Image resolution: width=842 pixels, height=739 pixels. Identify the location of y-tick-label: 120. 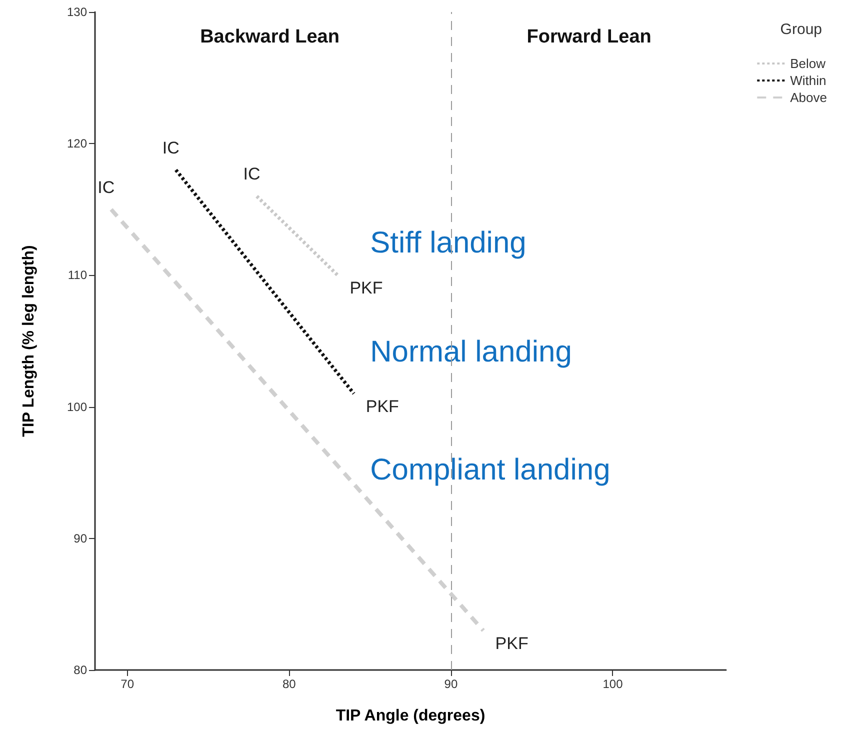
(77, 143).